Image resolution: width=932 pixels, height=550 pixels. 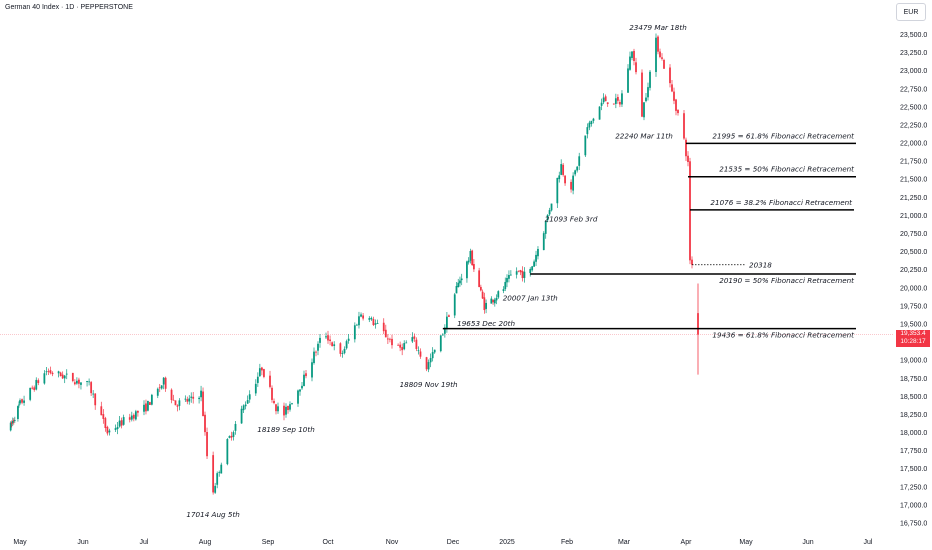 I want to click on y-tick-label: 17,750.0, so click(x=913, y=451).